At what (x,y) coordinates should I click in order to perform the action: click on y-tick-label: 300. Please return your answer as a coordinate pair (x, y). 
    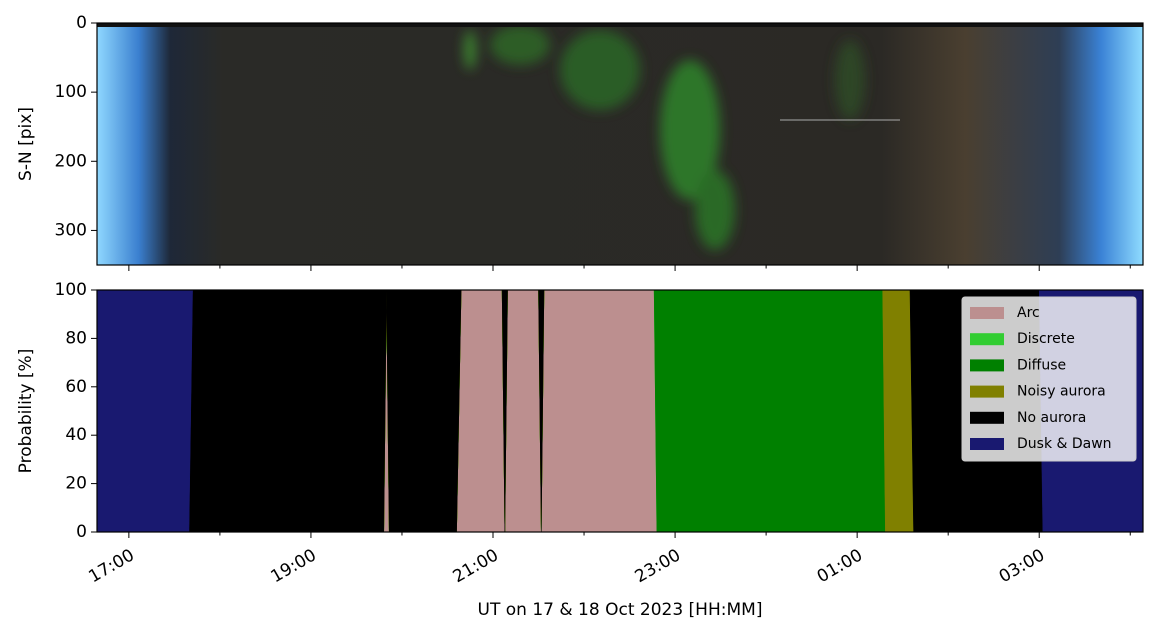
    Looking at the image, I should click on (71, 230).